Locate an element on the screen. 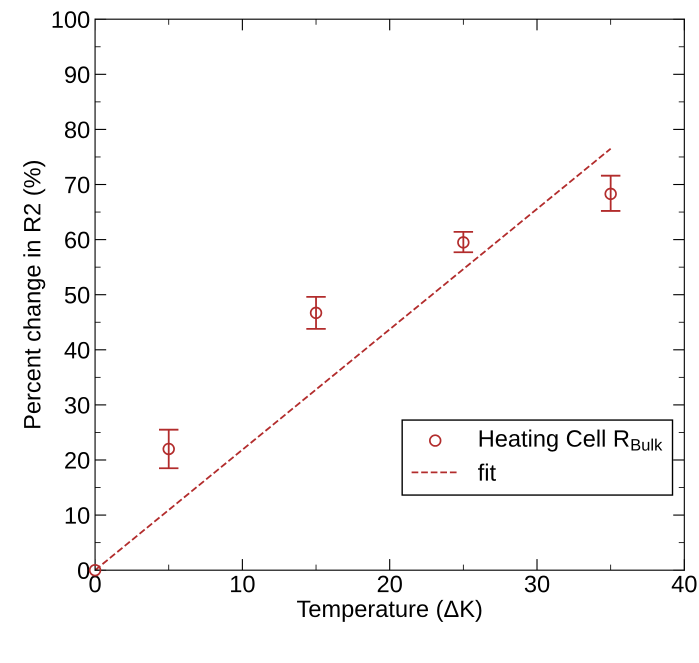  y-tick-label: 100 is located at coordinates (71, 19).